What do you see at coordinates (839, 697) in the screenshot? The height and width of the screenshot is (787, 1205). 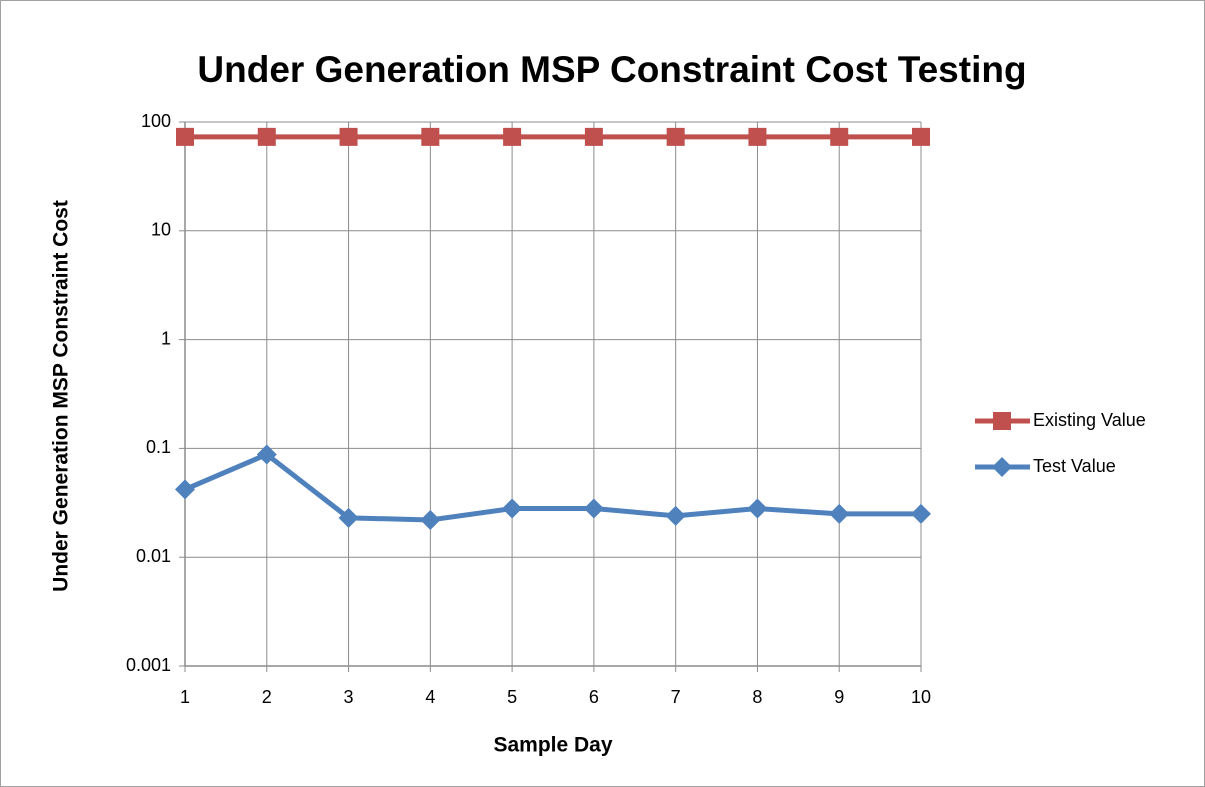 I see `x-tick-label: 9` at bounding box center [839, 697].